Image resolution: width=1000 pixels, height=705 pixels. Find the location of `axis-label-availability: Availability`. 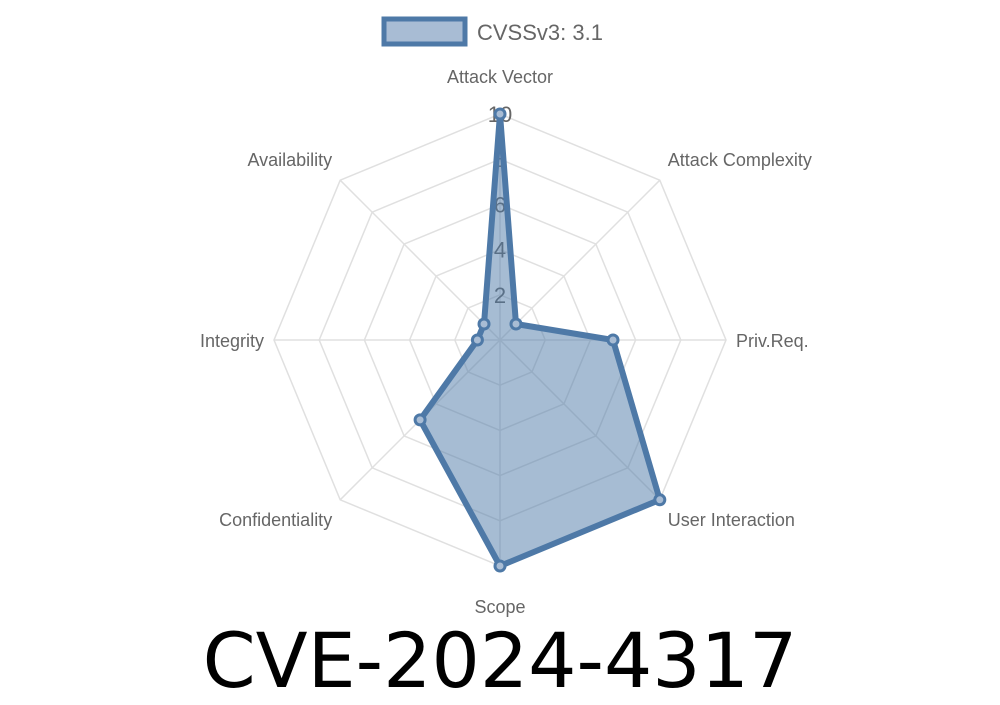

axis-label-availability: Availability is located at coordinates (289, 160).